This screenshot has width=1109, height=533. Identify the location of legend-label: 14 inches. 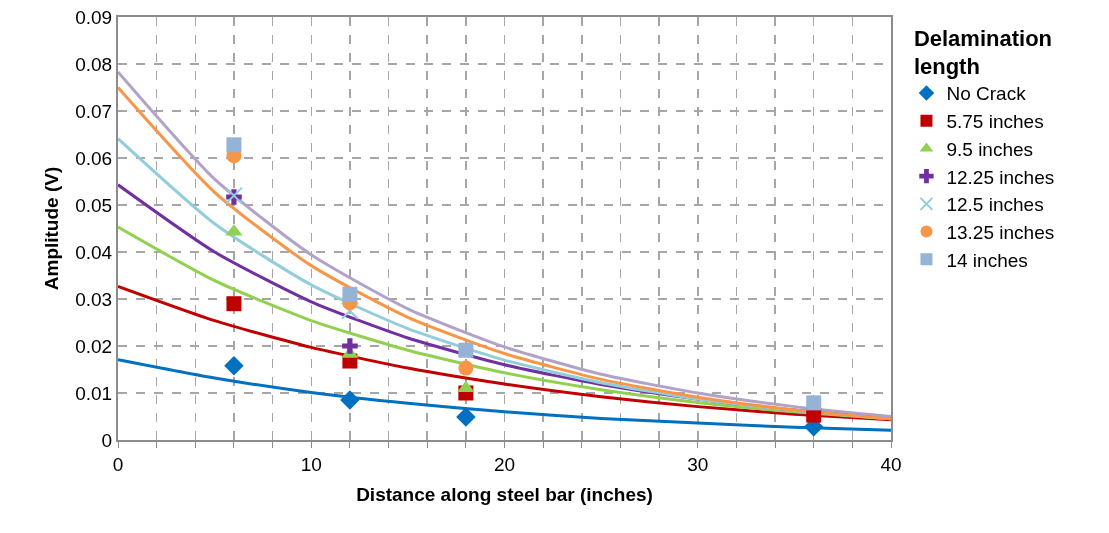
(987, 260).